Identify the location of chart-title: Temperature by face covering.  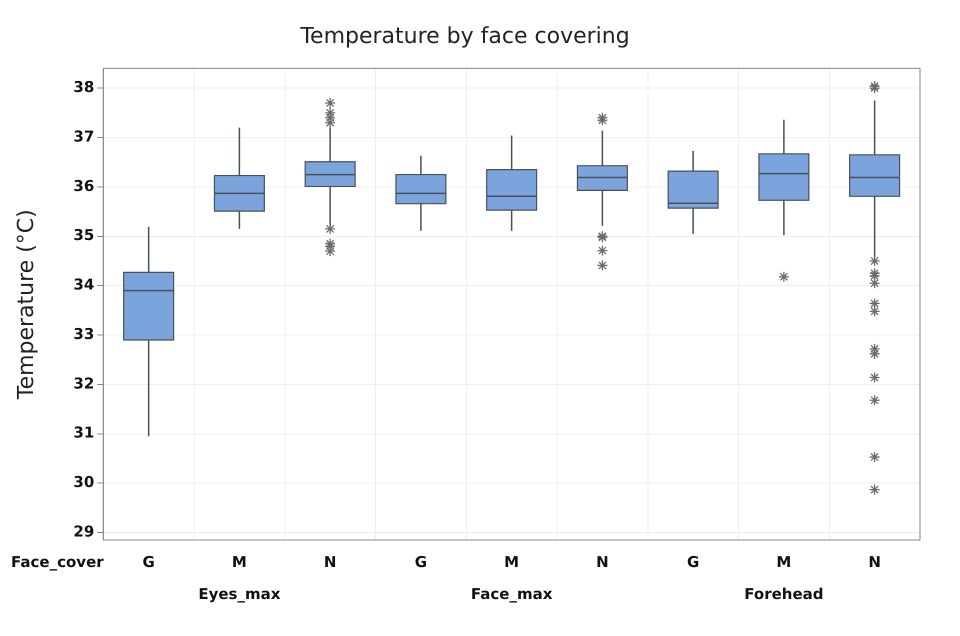
(464, 36).